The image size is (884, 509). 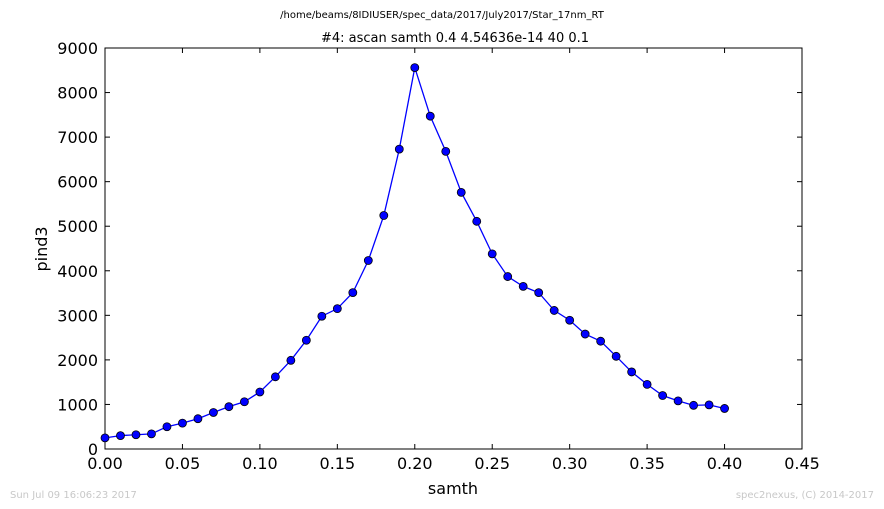 I want to click on y-tick-label: 6000, so click(x=77, y=182).